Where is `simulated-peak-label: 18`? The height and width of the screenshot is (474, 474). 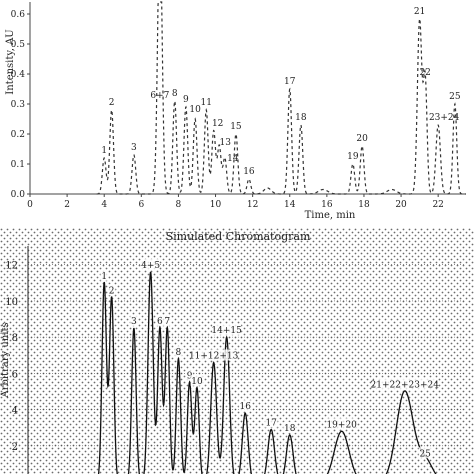
simulated-peak-label: 18 is located at coordinates (290, 429).